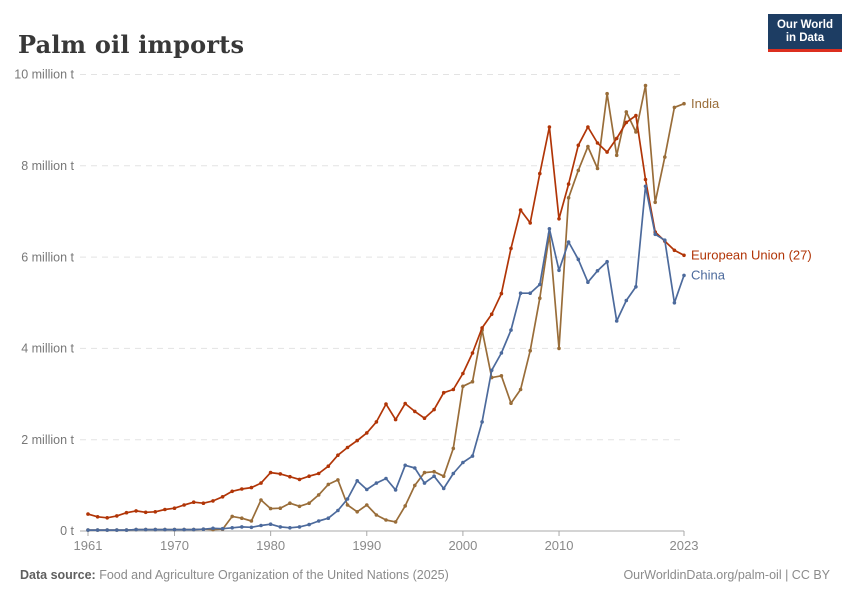  Describe the element at coordinates (97, 530) in the screenshot. I see `data-point-china-1962` at that location.